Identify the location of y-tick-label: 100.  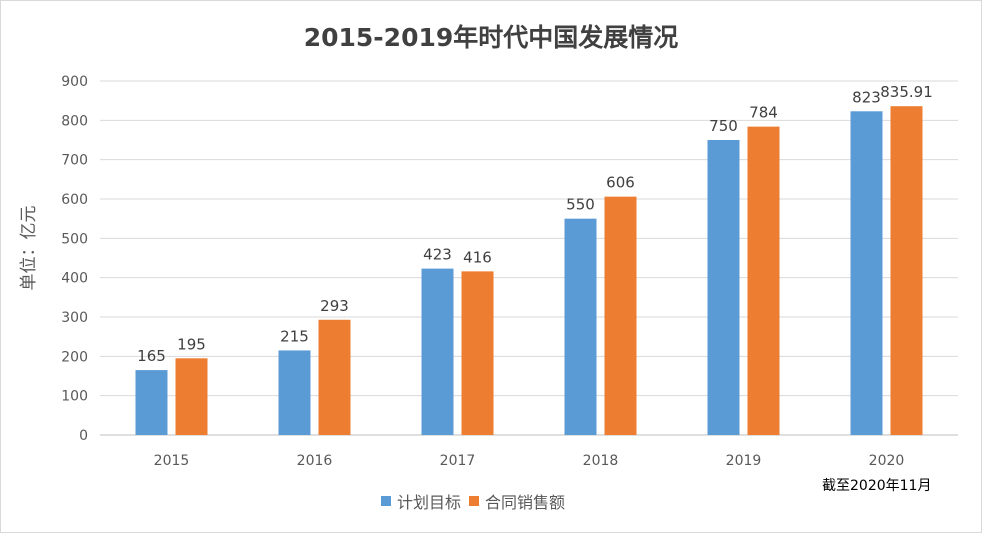
(74, 397).